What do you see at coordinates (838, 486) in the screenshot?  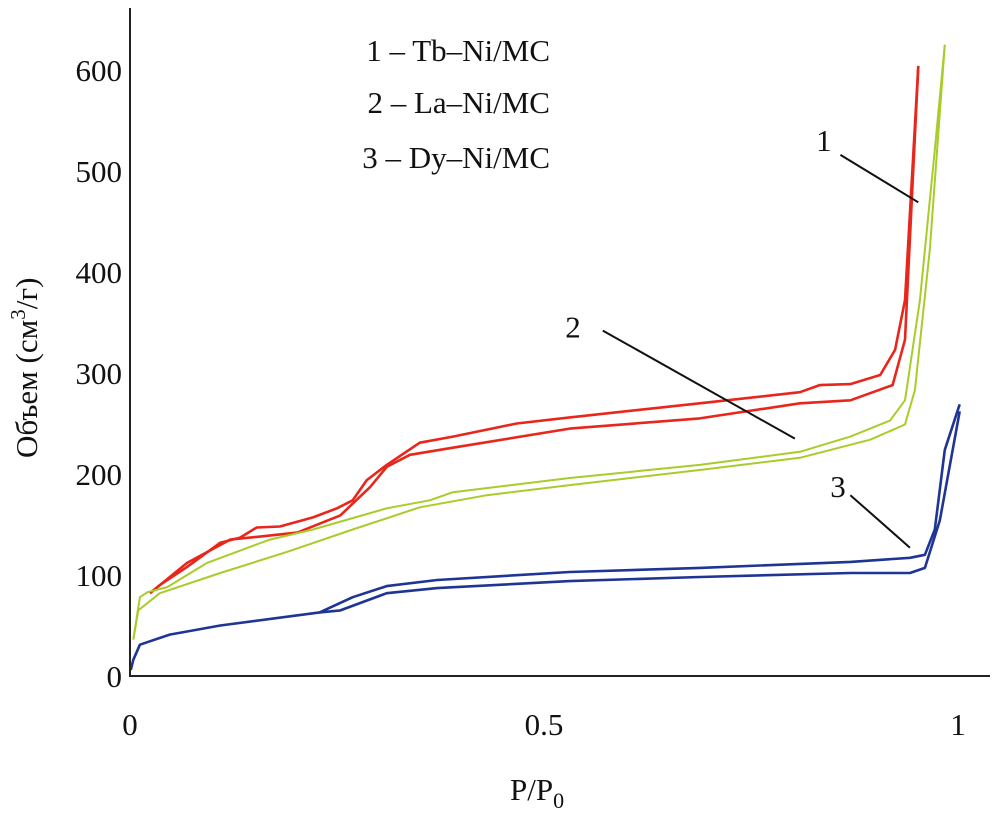 I see `curve-label-3: 3` at bounding box center [838, 486].